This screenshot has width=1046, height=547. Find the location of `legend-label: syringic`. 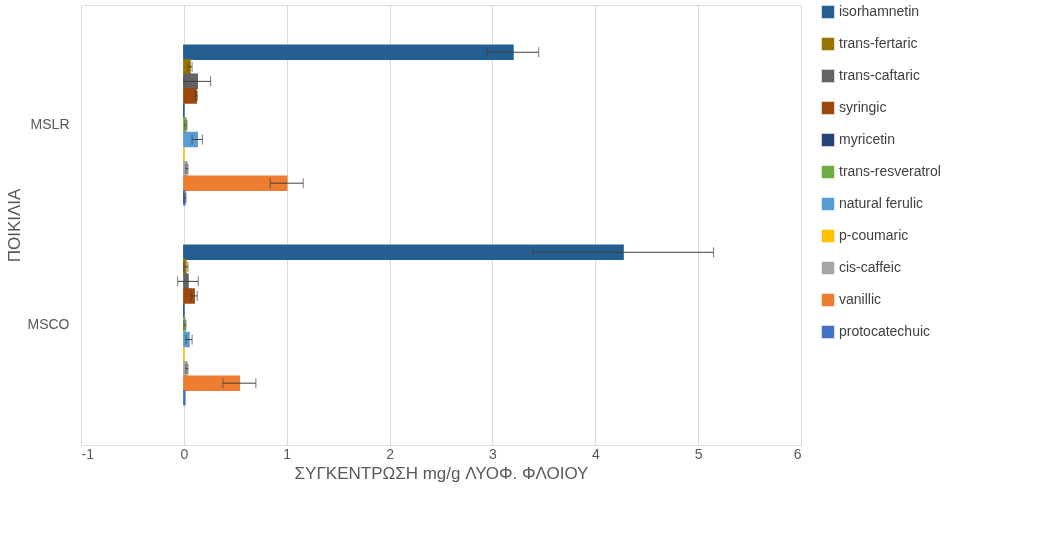

legend-label: syringic is located at coordinates (863, 107).